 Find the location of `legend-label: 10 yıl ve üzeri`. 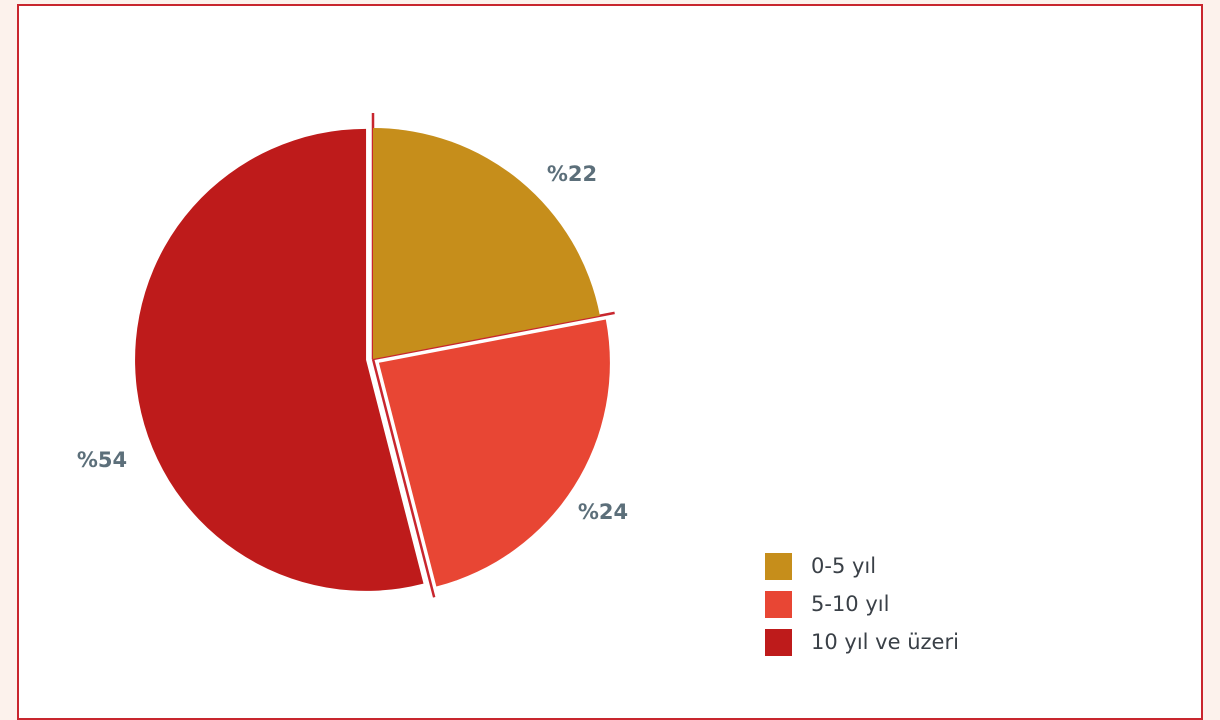

legend-label: 10 yıl ve üzeri is located at coordinates (885, 642).